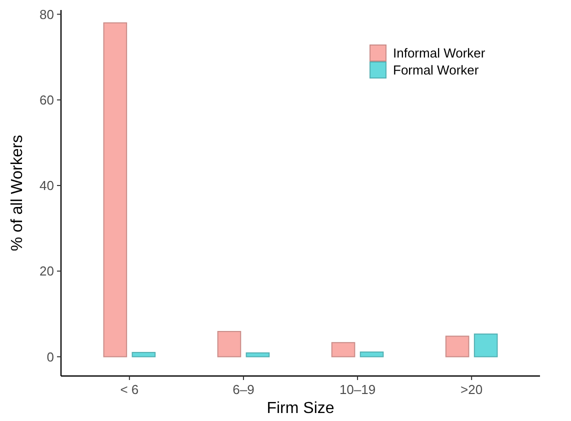 This screenshot has height=421, width=571. What do you see at coordinates (471, 389) in the screenshot?
I see `x-tick-label: >20` at bounding box center [471, 389].